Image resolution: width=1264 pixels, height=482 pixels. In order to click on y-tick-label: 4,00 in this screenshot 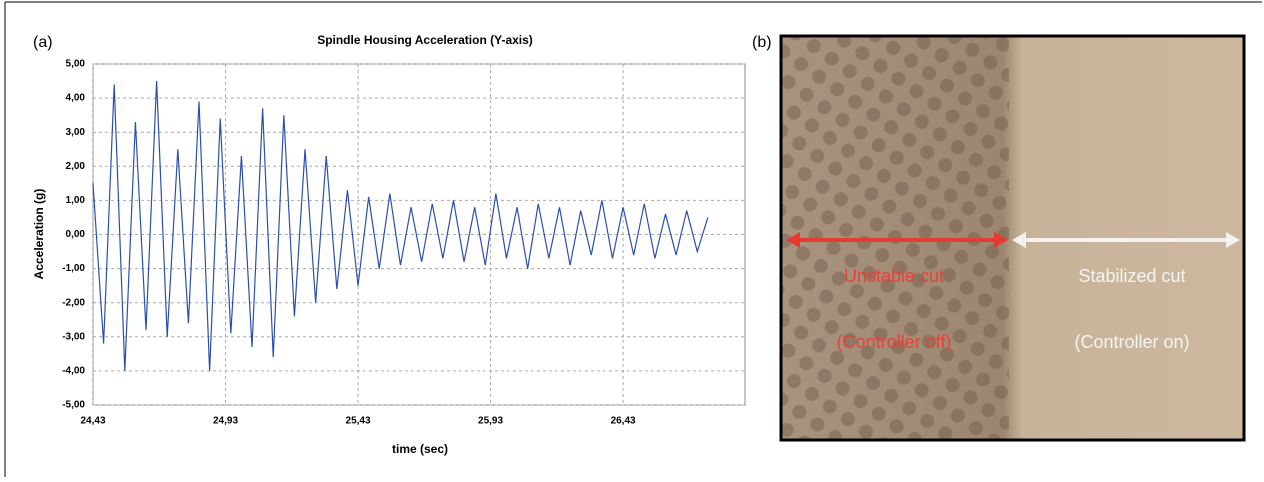, I will do `click(76, 98)`.